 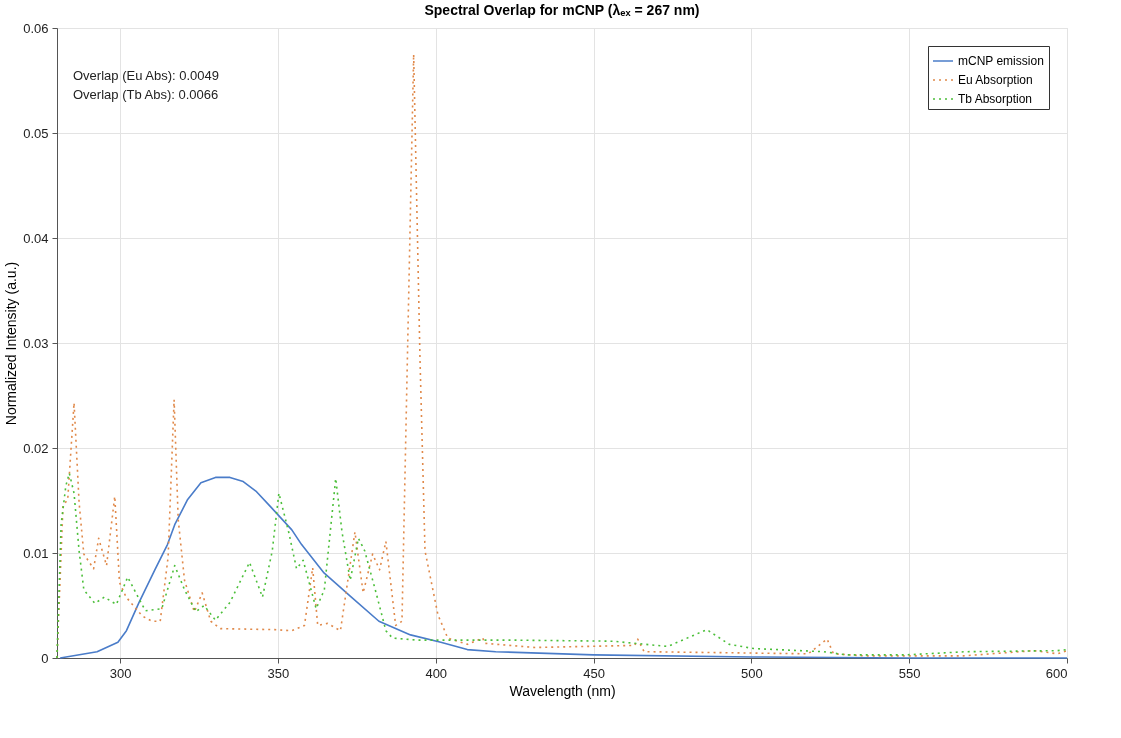 What do you see at coordinates (278, 673) in the screenshot?
I see `x-tick-label: 350` at bounding box center [278, 673].